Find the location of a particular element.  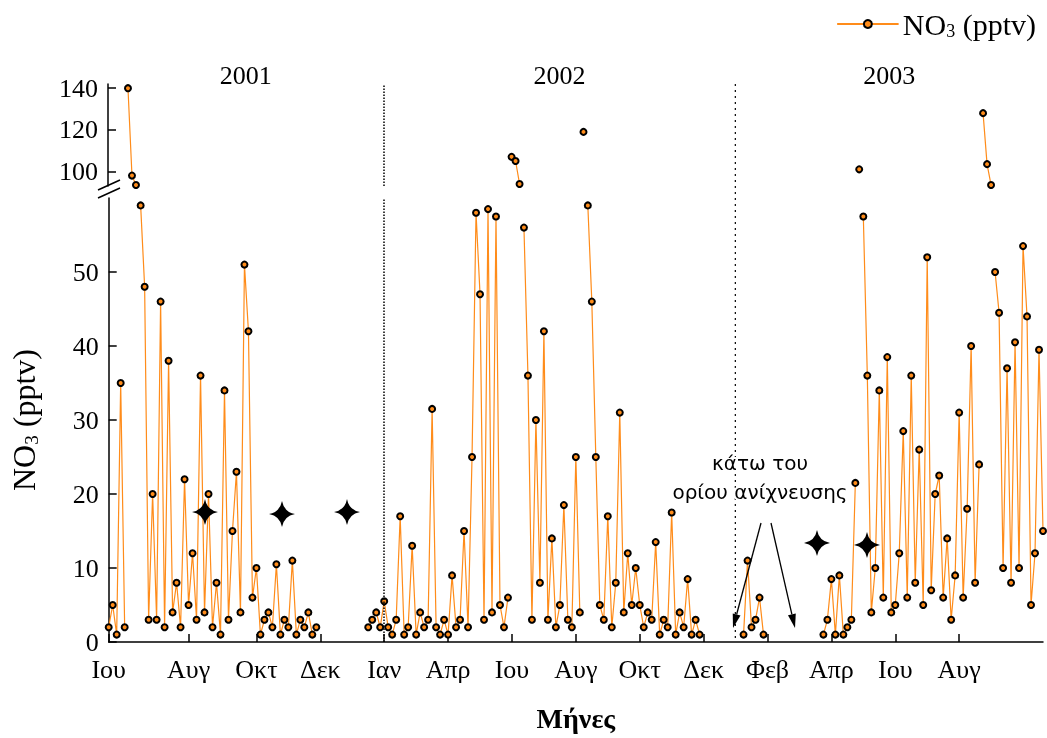

annotation: κάτω του ορίου ανίχνευσης is located at coordinates (760, 477).